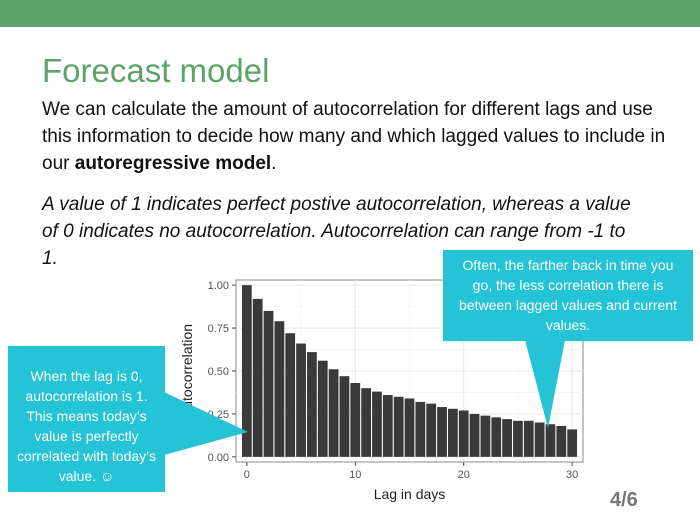  Describe the element at coordinates (187, 371) in the screenshot. I see `y-axis-label: Autocorrelation` at that location.